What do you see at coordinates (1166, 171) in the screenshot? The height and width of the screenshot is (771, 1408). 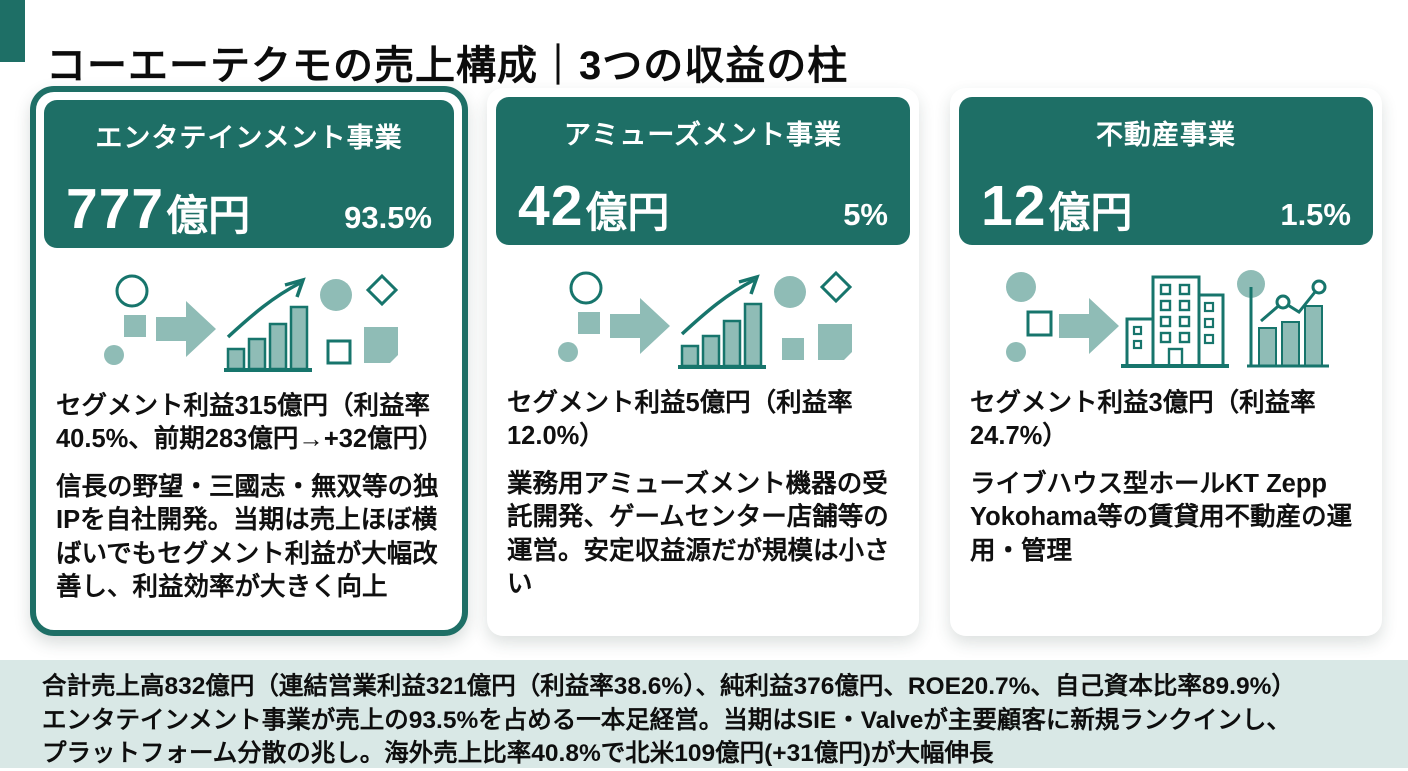 I see `card-real-estate-header: 不動産事業 12 億円 1.5%` at bounding box center [1166, 171].